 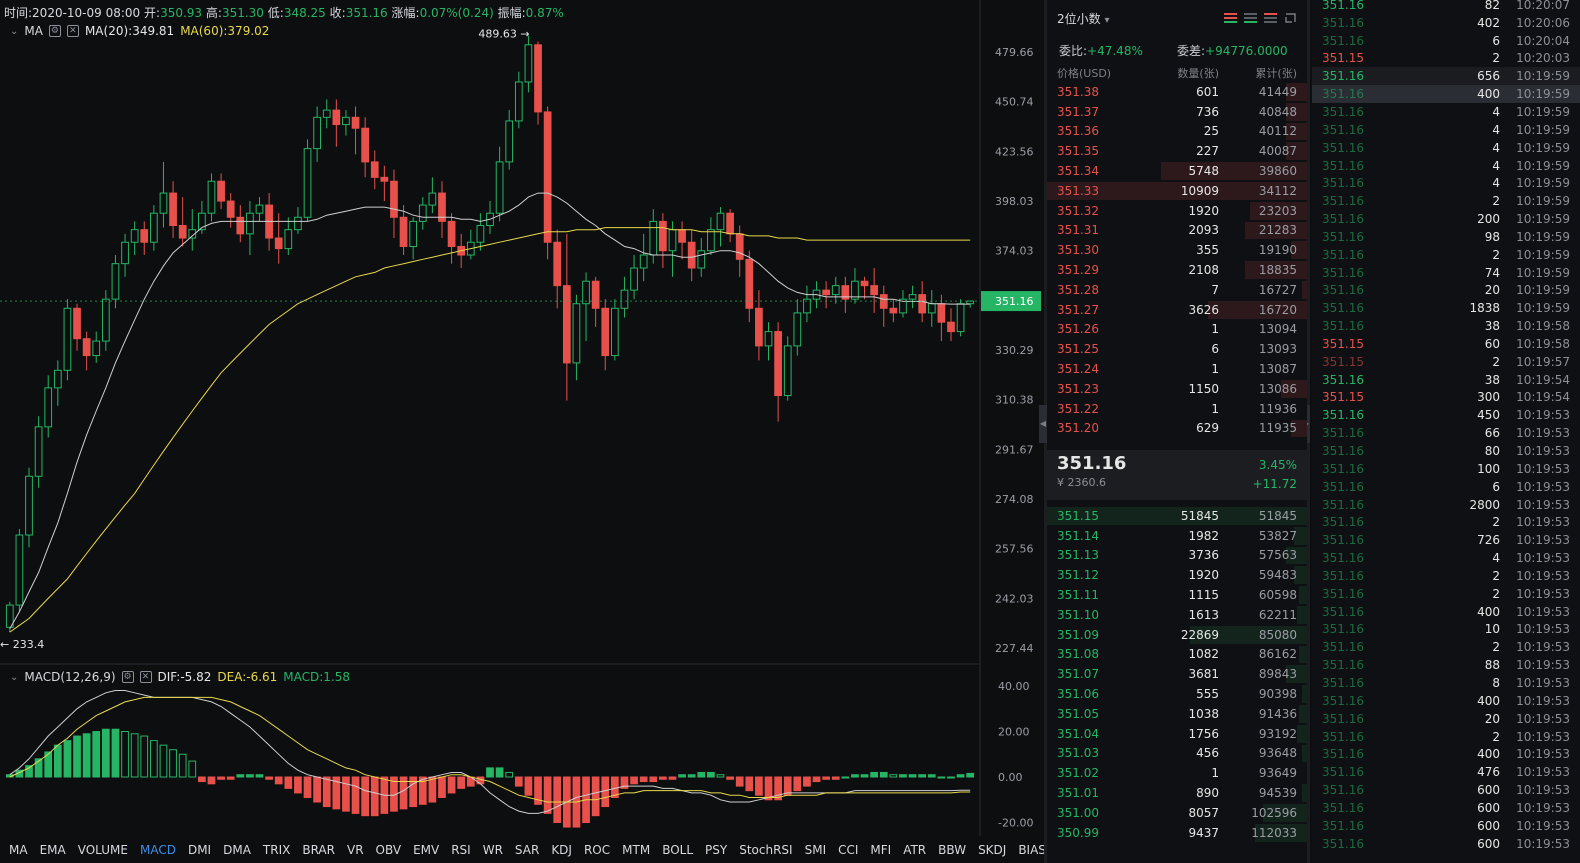 I want to click on bids-view-icon, so click(x=1250, y=18).